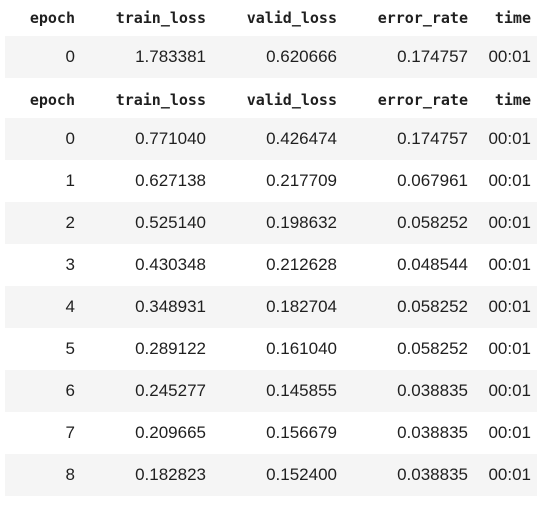  Describe the element at coordinates (170, 432) in the screenshot. I see `cell-train-loss: 0.209665` at that location.